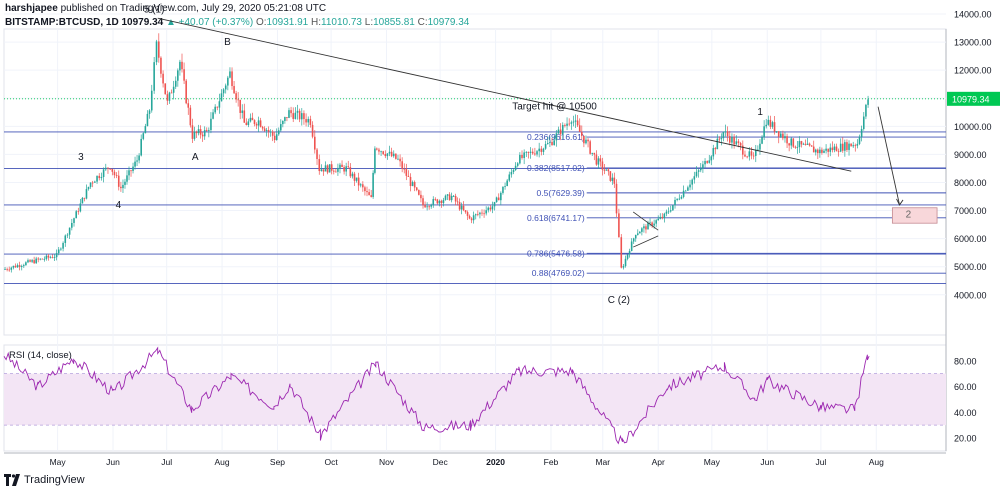 The image size is (1000, 493). What do you see at coordinates (441, 462) in the screenshot?
I see `time-tick-label: Dec` at bounding box center [441, 462].